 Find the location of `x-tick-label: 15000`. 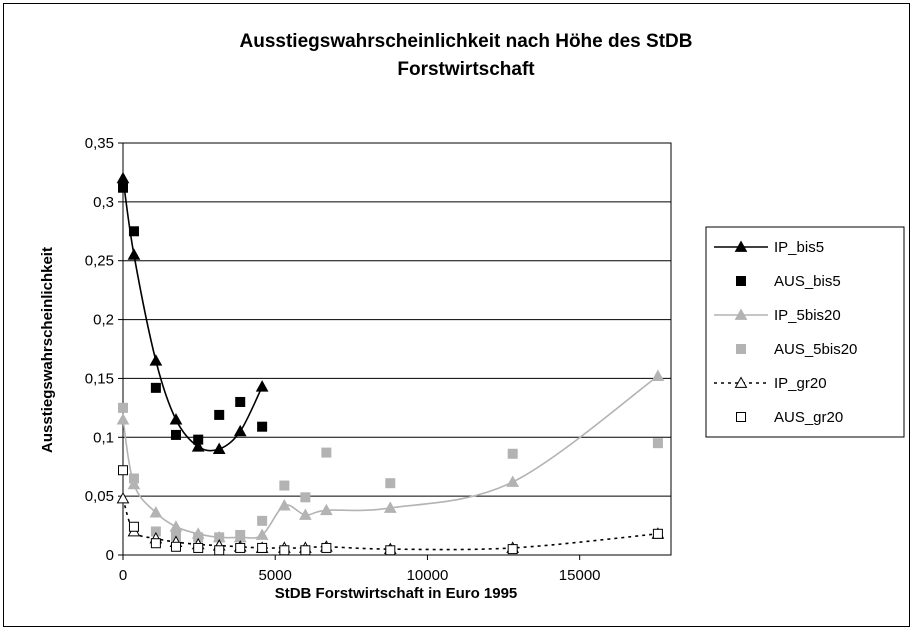

x-tick-label: 15000 is located at coordinates (580, 575).